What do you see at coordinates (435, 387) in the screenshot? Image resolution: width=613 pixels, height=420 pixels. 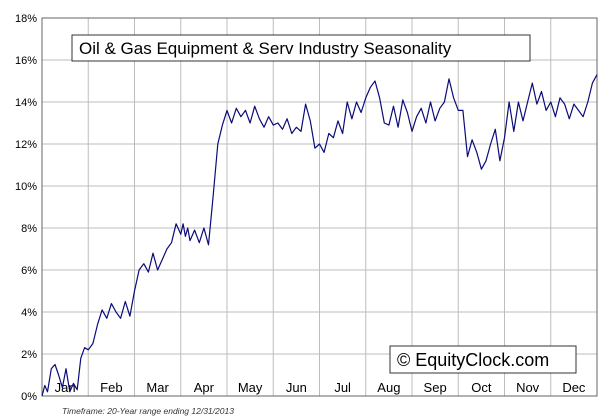 I see `x-tick-label: Sep` at bounding box center [435, 387].